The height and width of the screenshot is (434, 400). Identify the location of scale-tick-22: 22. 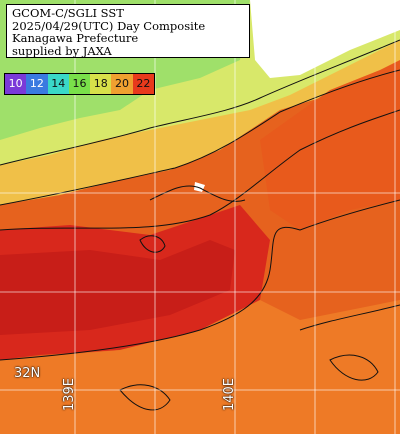
(143, 84).